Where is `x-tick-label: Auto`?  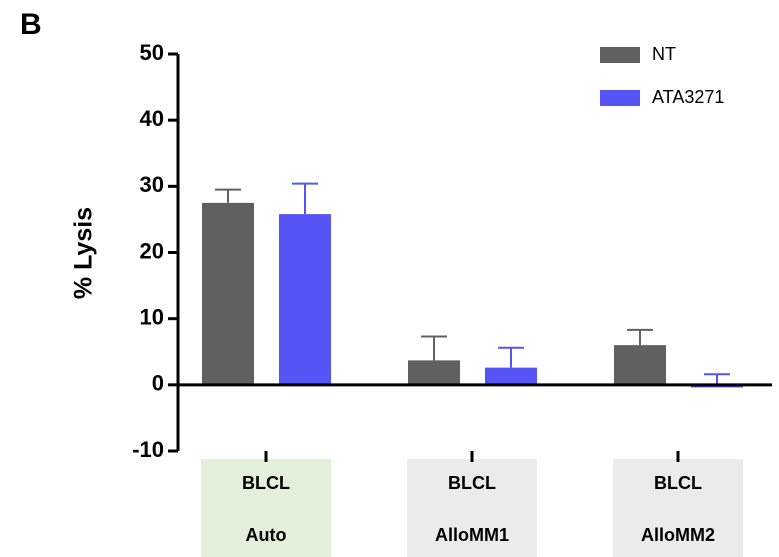 x-tick-label: Auto is located at coordinates (266, 535).